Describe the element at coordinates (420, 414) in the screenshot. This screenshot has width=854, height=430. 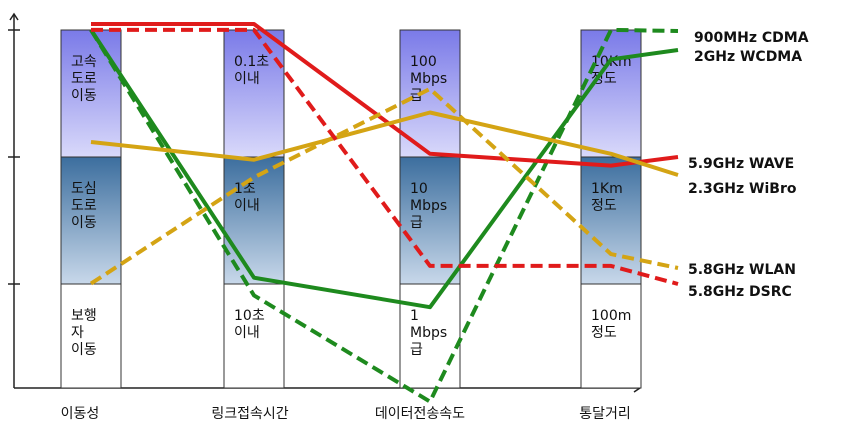
I see `x-tick-label: 데이터전송속도` at that location.